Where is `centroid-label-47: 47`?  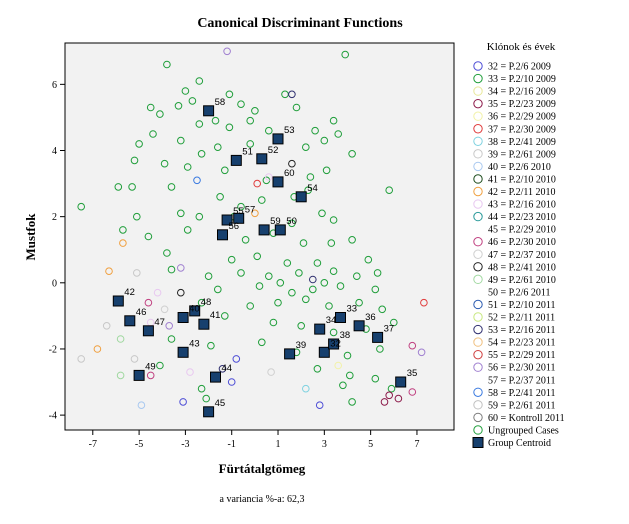 centroid-label-47: 47 is located at coordinates (159, 322).